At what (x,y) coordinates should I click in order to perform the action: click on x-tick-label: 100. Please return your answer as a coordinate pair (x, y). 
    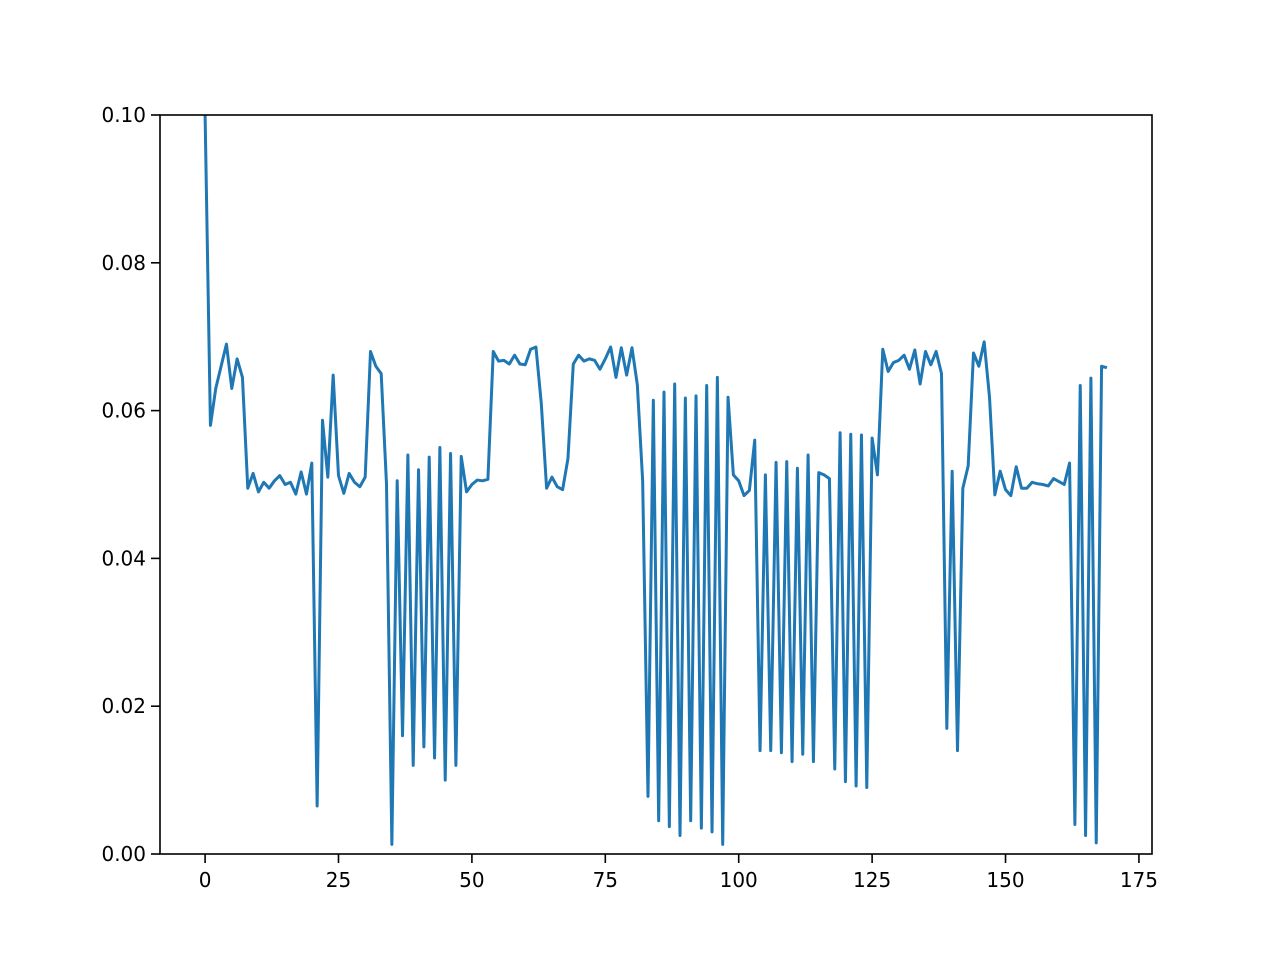
    Looking at the image, I should click on (739, 880).